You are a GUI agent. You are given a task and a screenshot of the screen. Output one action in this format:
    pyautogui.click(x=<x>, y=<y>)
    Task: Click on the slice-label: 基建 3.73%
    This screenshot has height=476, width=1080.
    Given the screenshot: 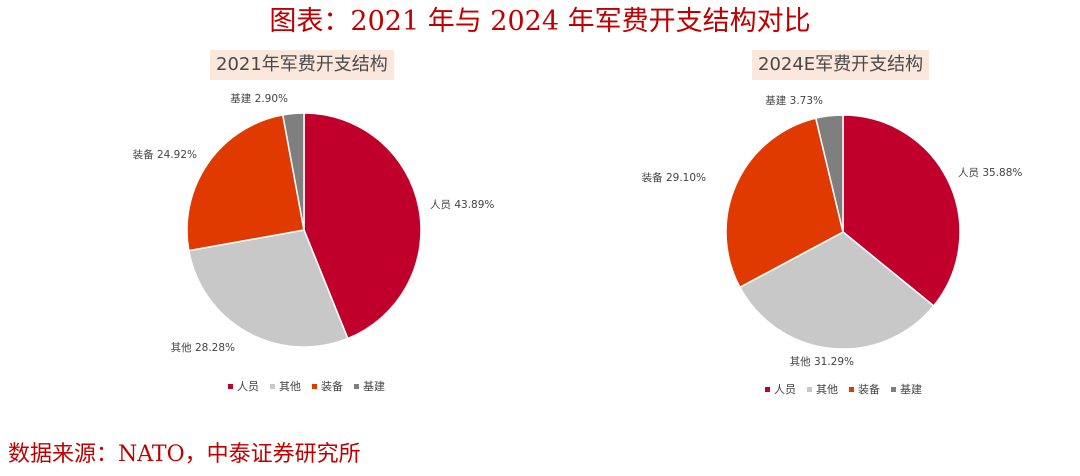 What is the action you would take?
    pyautogui.click(x=794, y=100)
    